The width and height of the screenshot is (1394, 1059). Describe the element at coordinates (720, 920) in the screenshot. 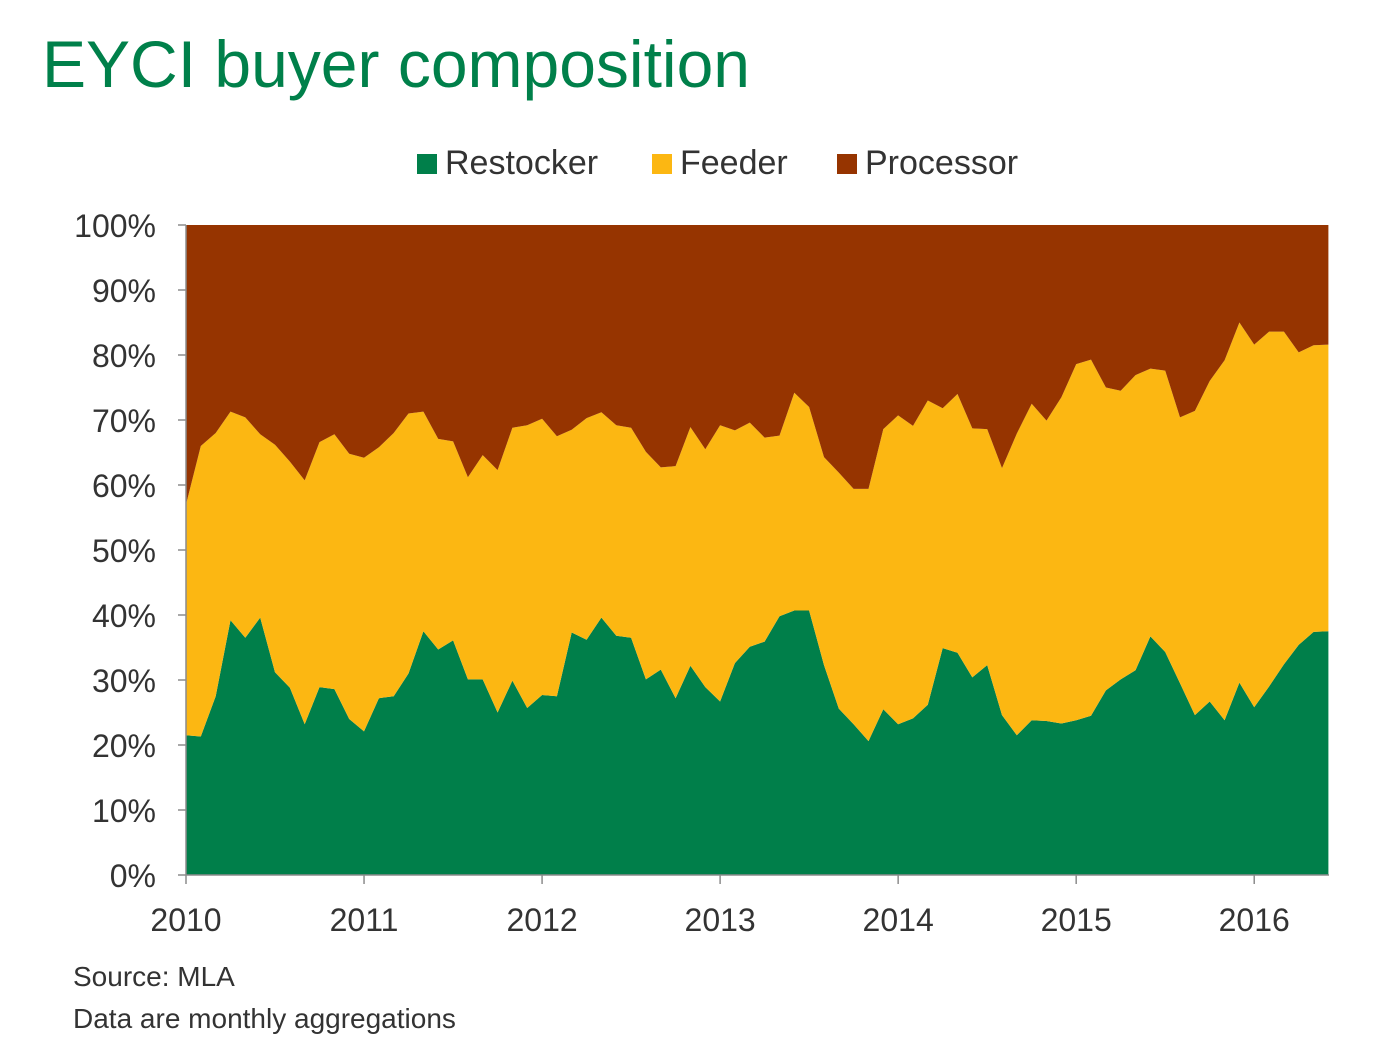

I see `x-tick-label: 2013` at that location.